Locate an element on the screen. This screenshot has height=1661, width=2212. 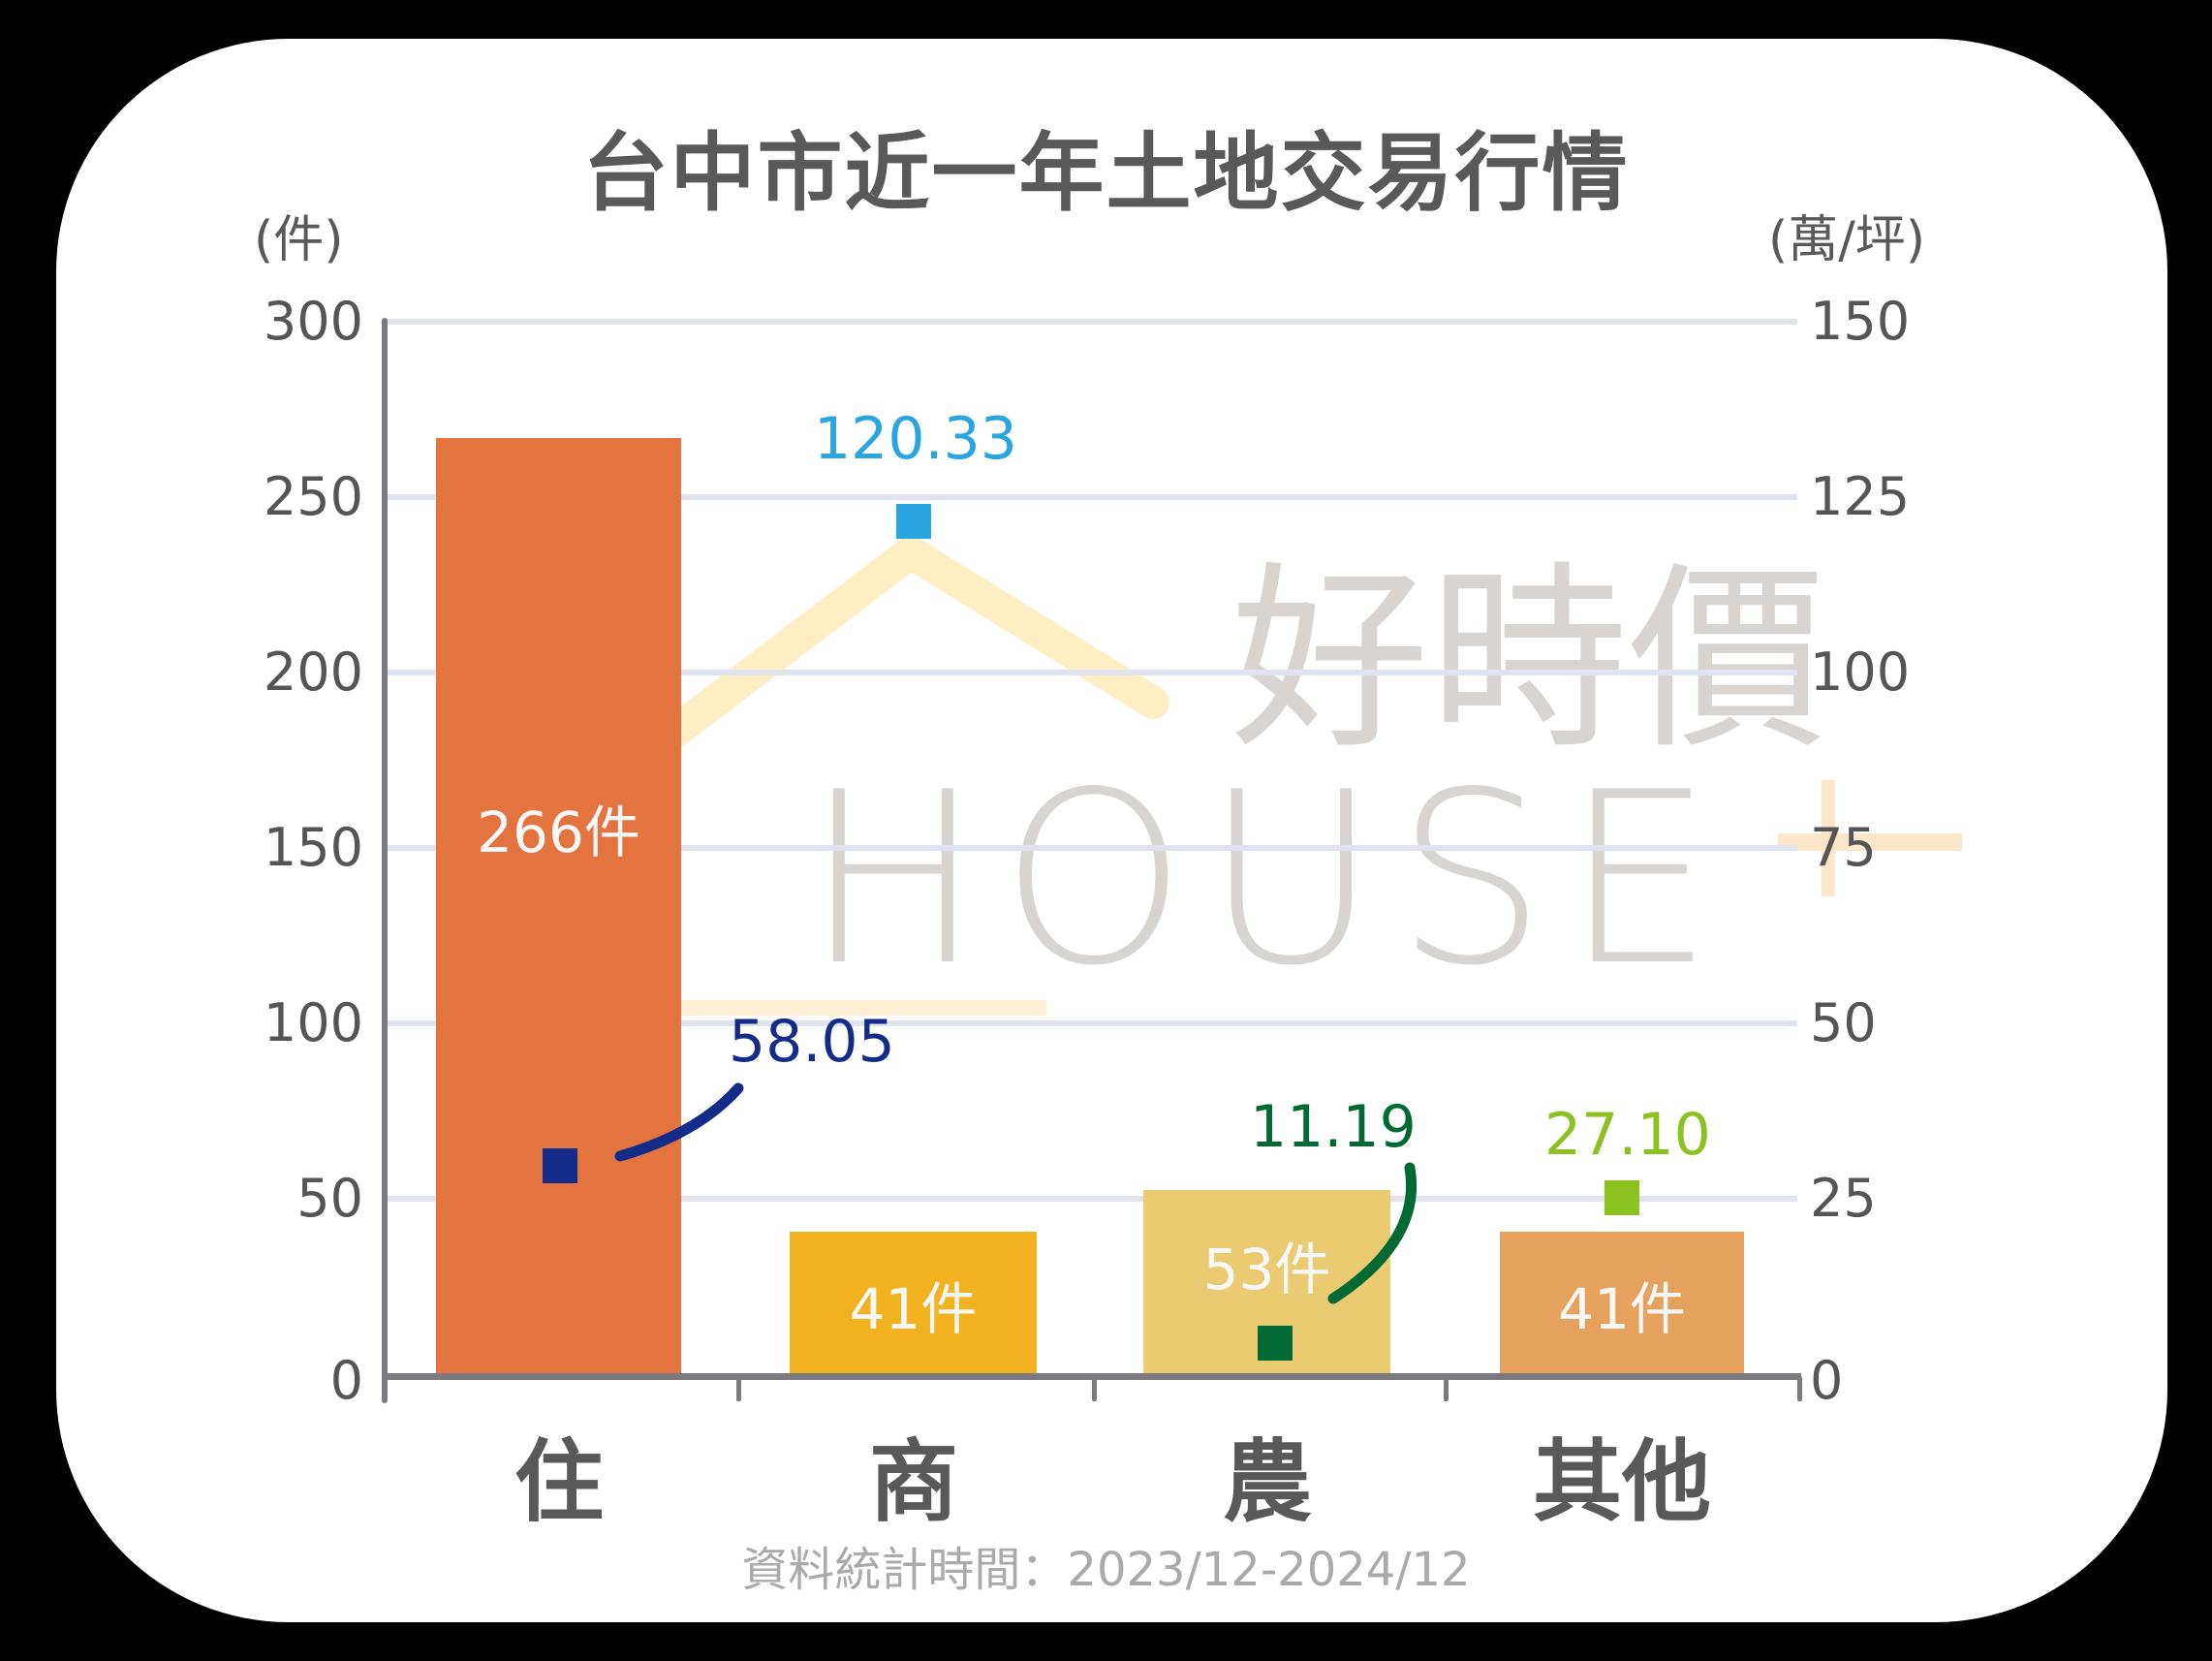
price-marker-residential is located at coordinates (560, 1166).